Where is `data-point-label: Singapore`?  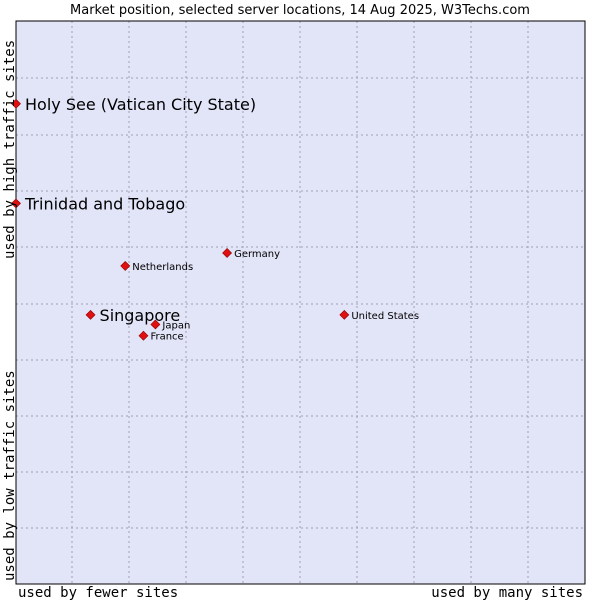 data-point-label: Singapore is located at coordinates (140, 315).